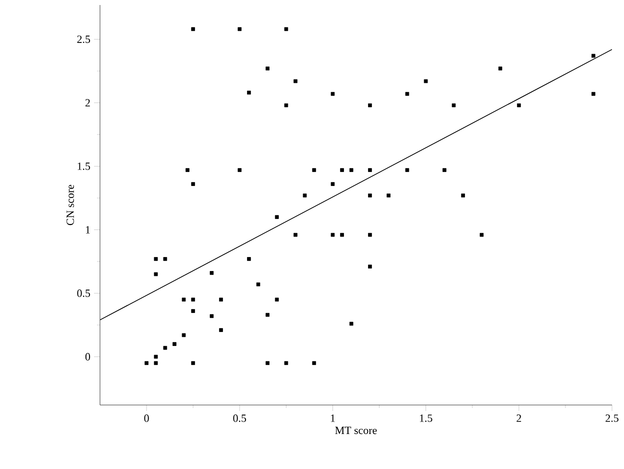 Image resolution: width=624 pixels, height=469 pixels. Describe the element at coordinates (83, 39) in the screenshot. I see `y-tick-label: 2.5` at that location.